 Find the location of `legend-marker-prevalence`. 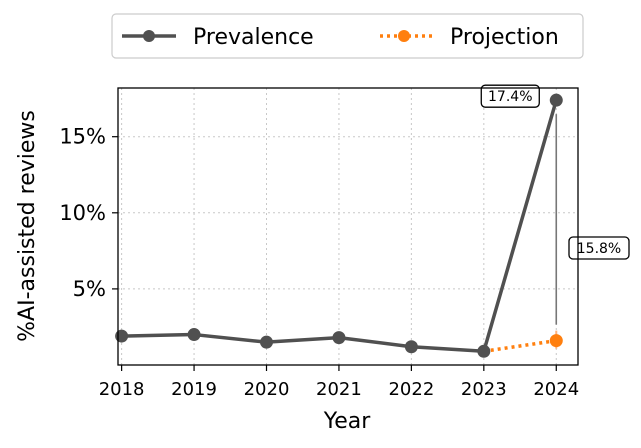

legend-marker-prevalence is located at coordinates (149, 36).